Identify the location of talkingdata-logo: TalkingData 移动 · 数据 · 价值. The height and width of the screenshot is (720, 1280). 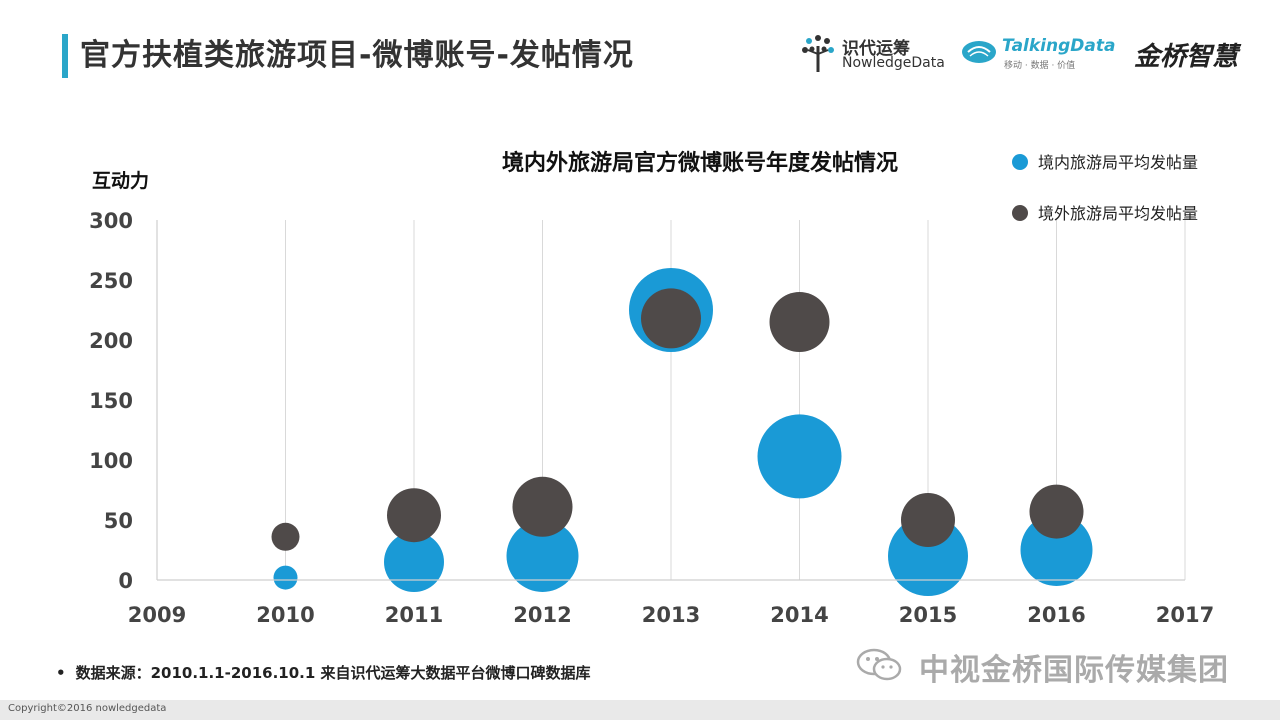
(1037, 58).